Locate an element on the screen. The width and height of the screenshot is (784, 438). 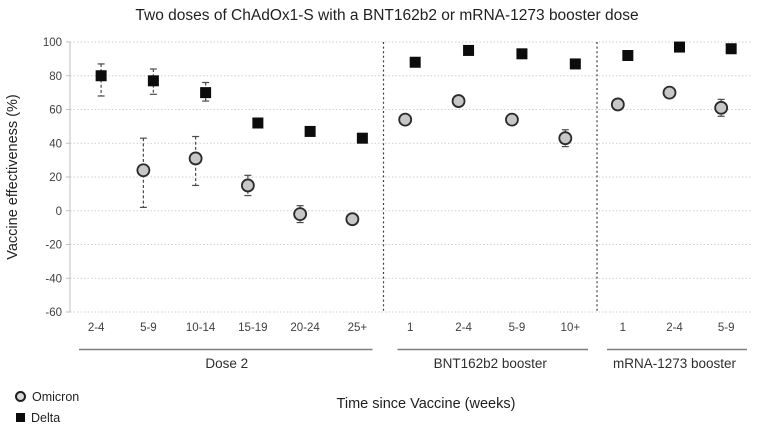
x-tick-label: 10-14 is located at coordinates (201, 328).